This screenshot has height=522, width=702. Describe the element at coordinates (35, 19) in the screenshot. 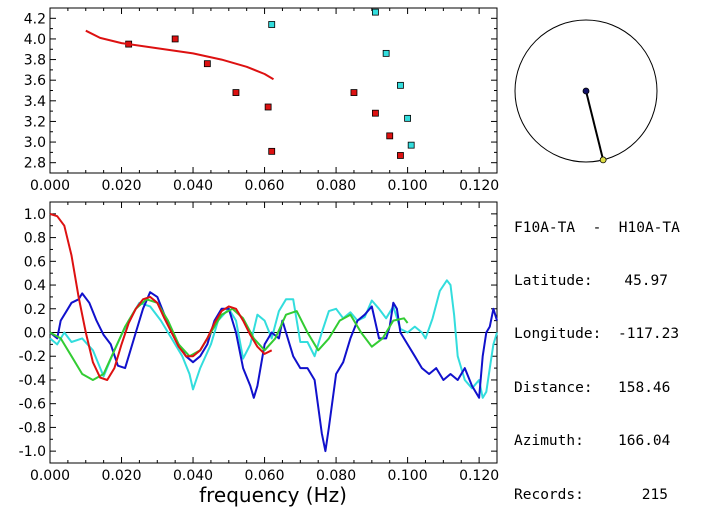

I see `y-tick-label: 4.2` at that location.